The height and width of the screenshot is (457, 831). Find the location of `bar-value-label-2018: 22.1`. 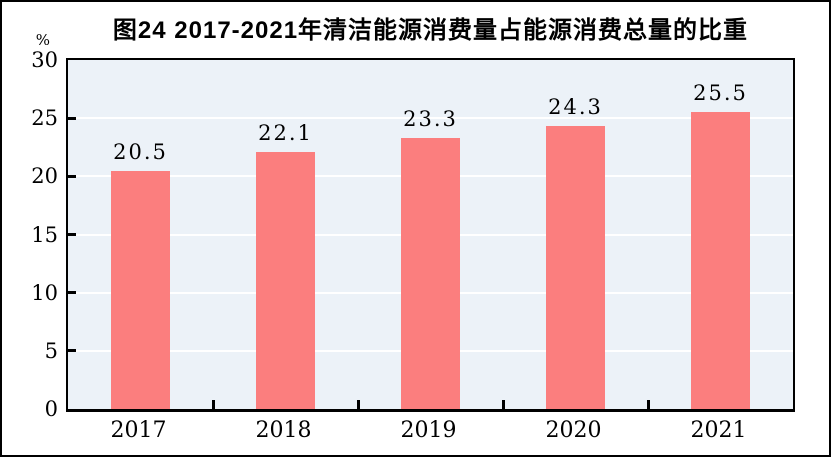

bar-value-label-2018: 22.1 is located at coordinates (285, 132).